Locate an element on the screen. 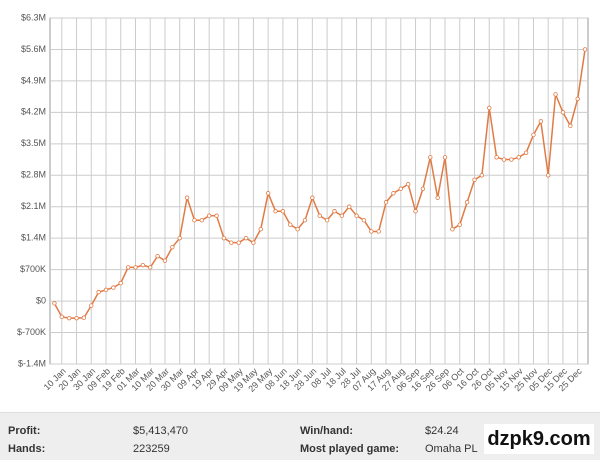 The height and width of the screenshot is (460, 600). y-tick-label: $1.4M is located at coordinates (33, 238).